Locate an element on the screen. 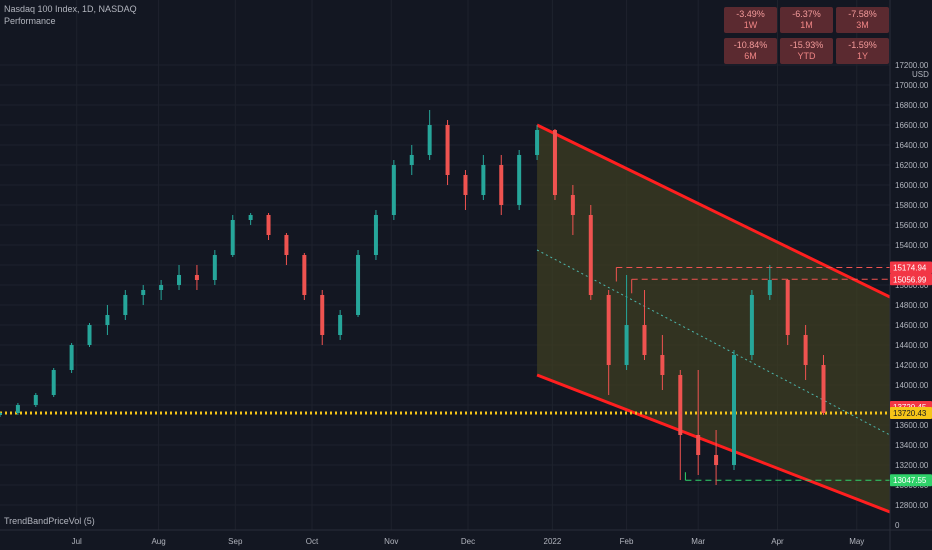 The image size is (932, 550). y-tick-label: 16200.00 is located at coordinates (912, 165).